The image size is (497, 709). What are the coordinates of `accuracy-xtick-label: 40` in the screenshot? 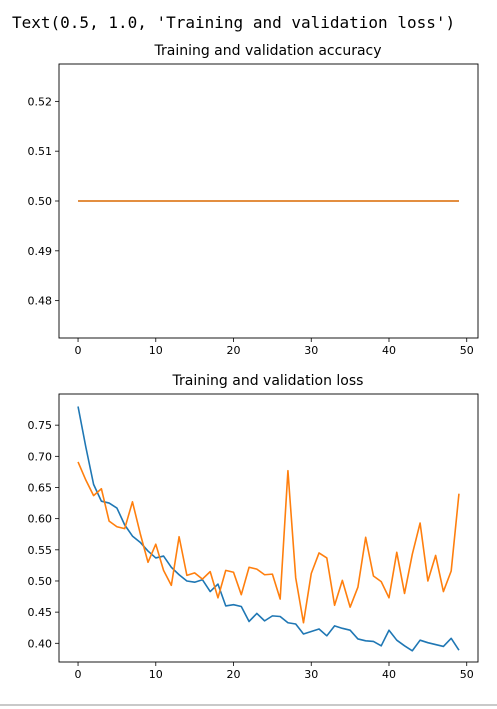 It's located at (389, 350).